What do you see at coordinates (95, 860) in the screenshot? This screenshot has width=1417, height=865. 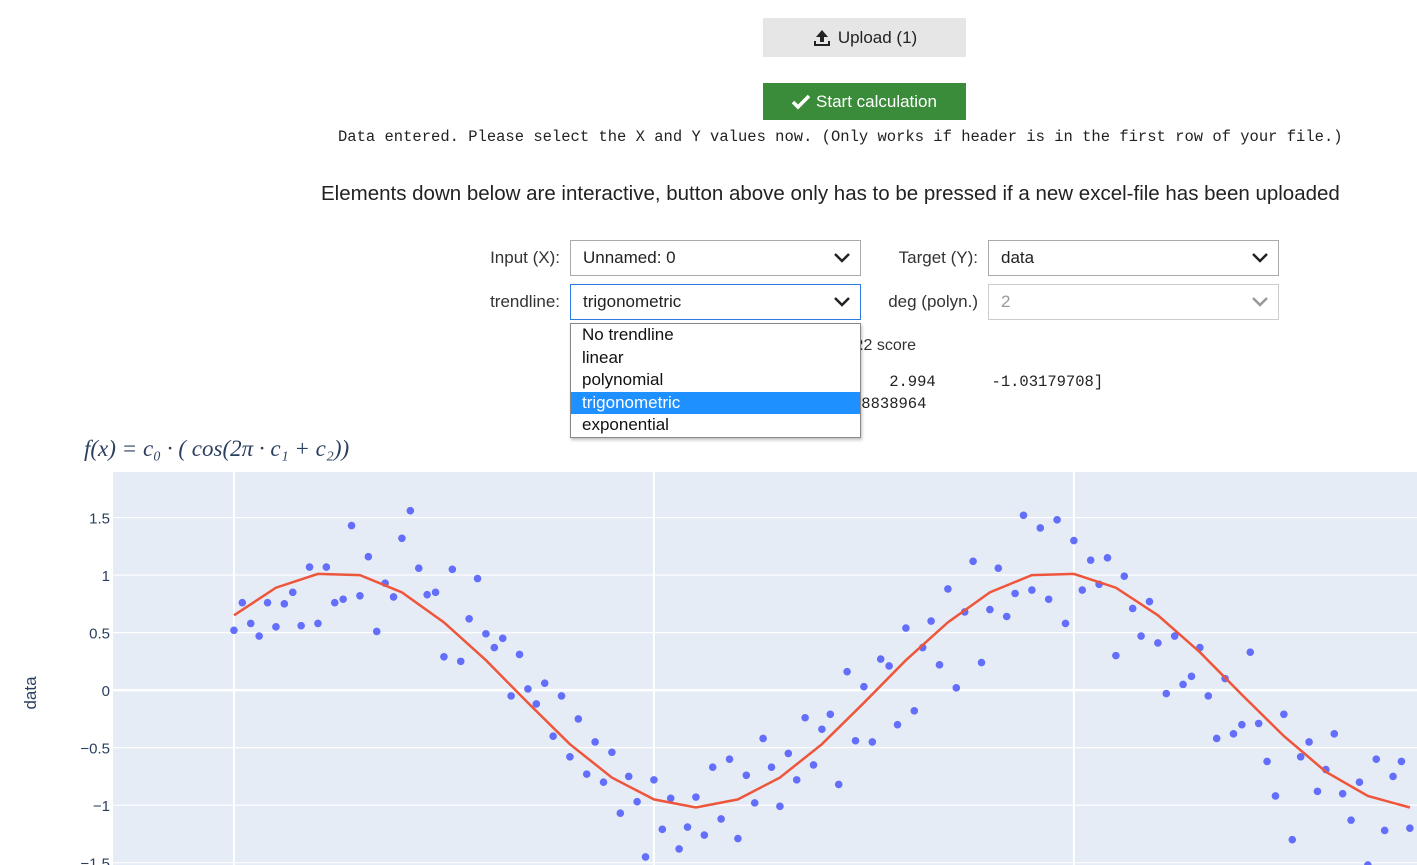 I see `y-tick-label: −1.5` at bounding box center [95, 860].